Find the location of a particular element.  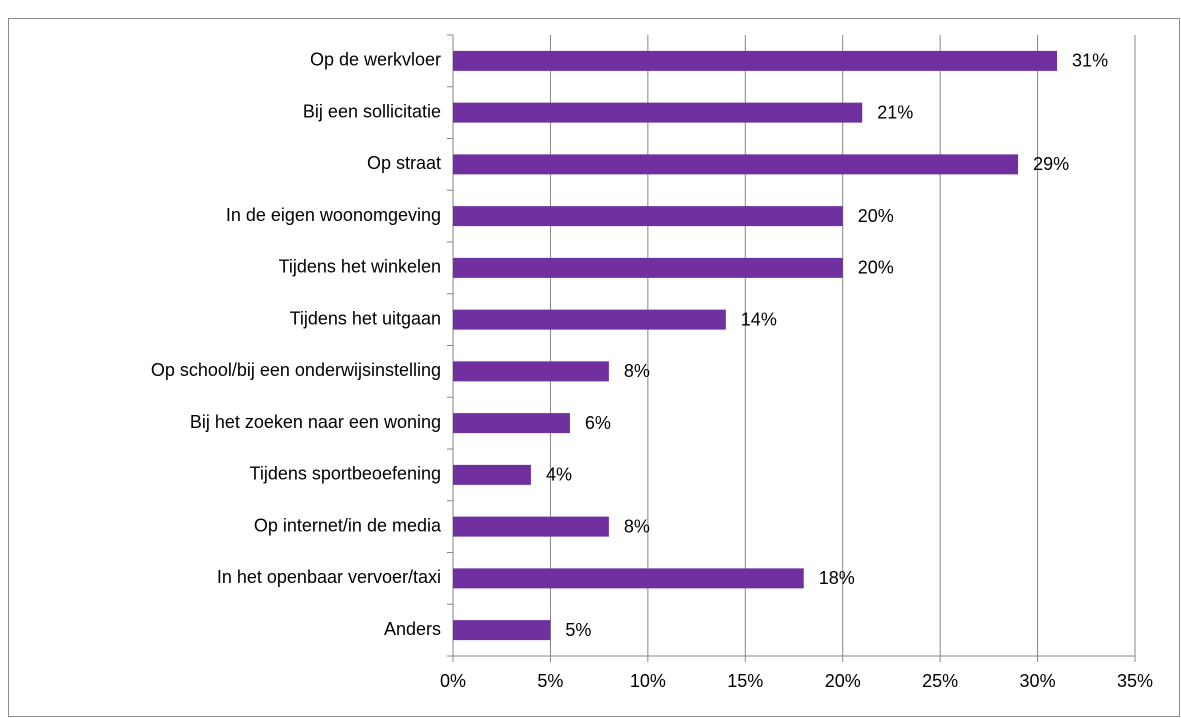

x-tick-label: 25% is located at coordinates (940, 681).